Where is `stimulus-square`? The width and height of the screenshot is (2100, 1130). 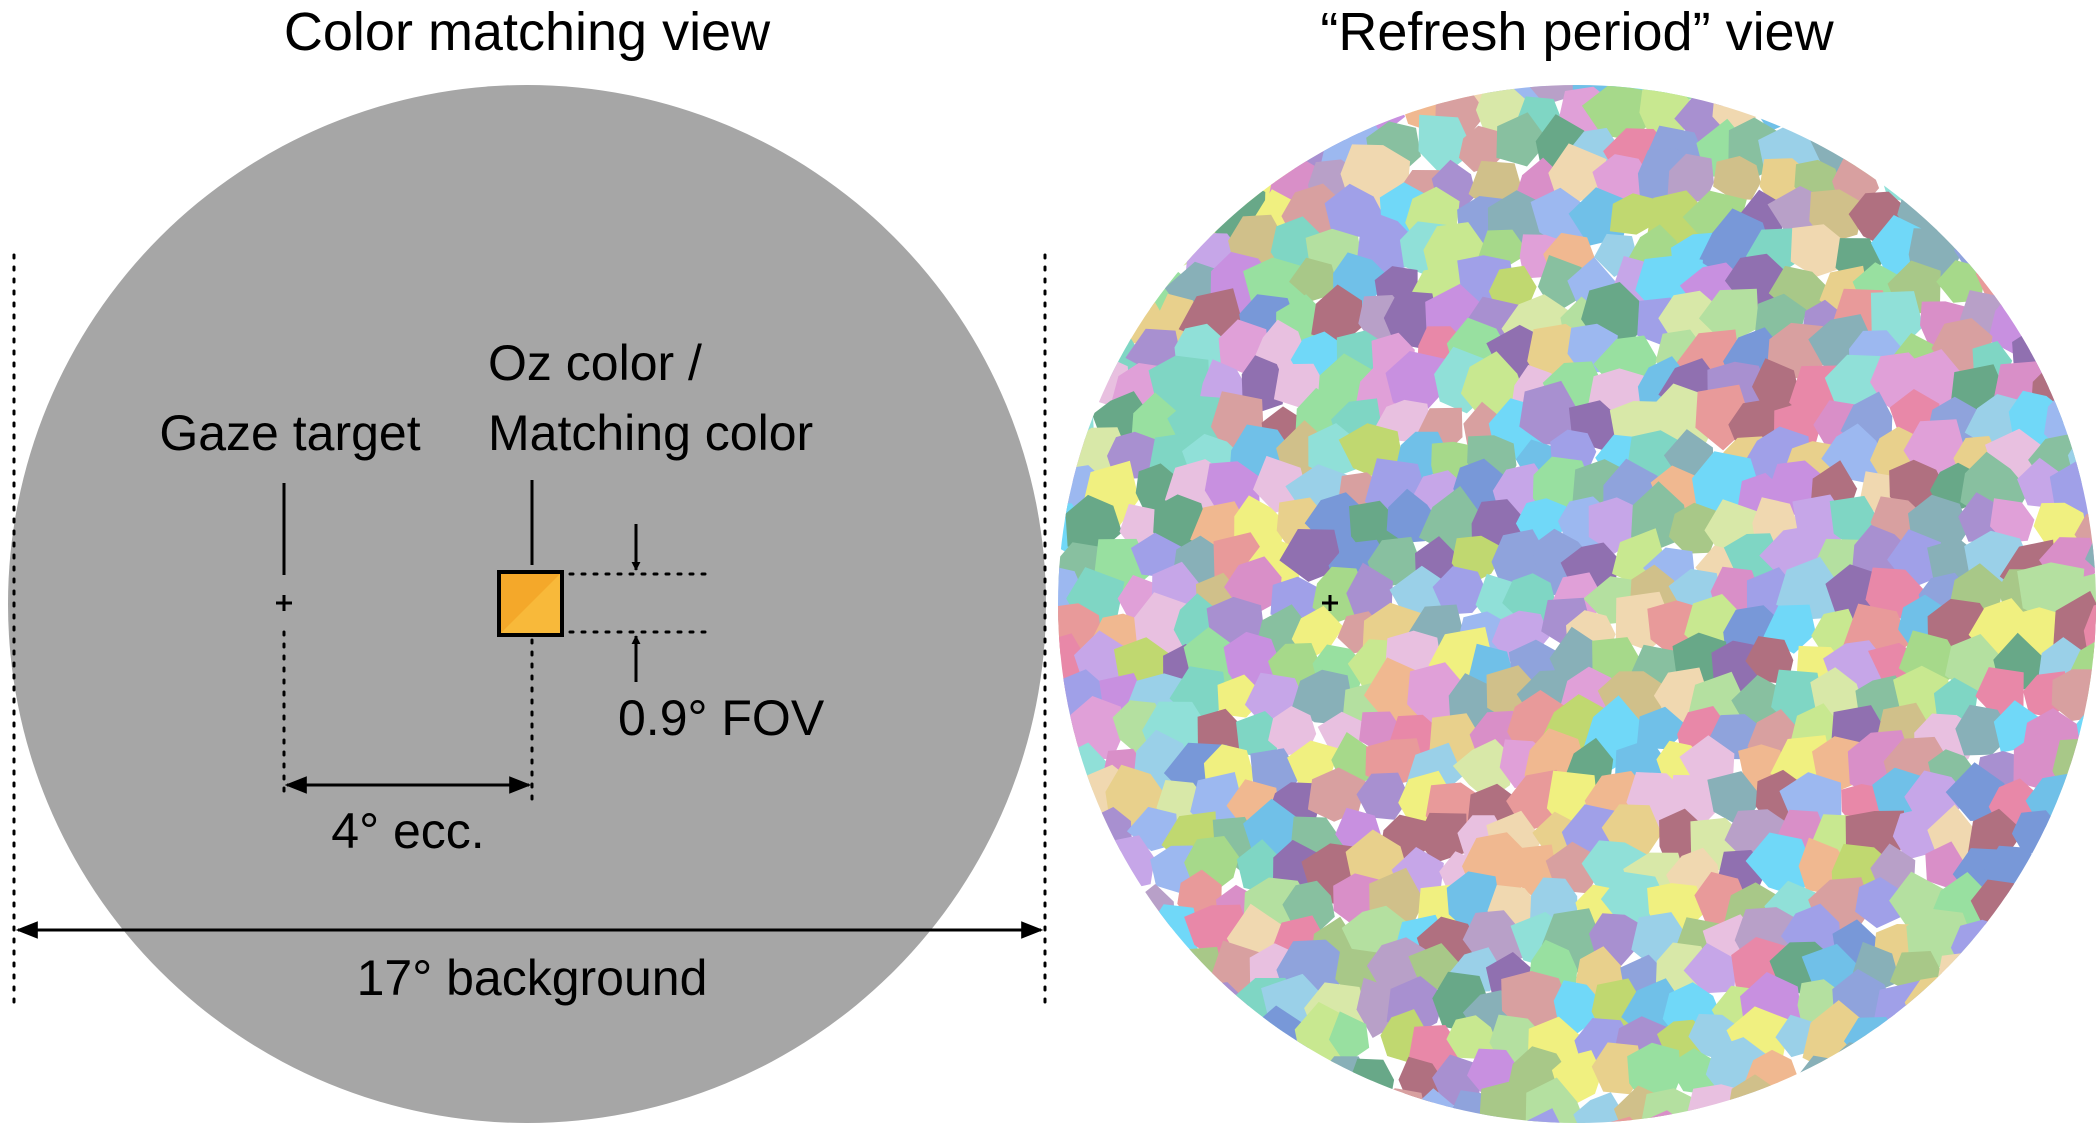 stimulus-square is located at coordinates (530, 603).